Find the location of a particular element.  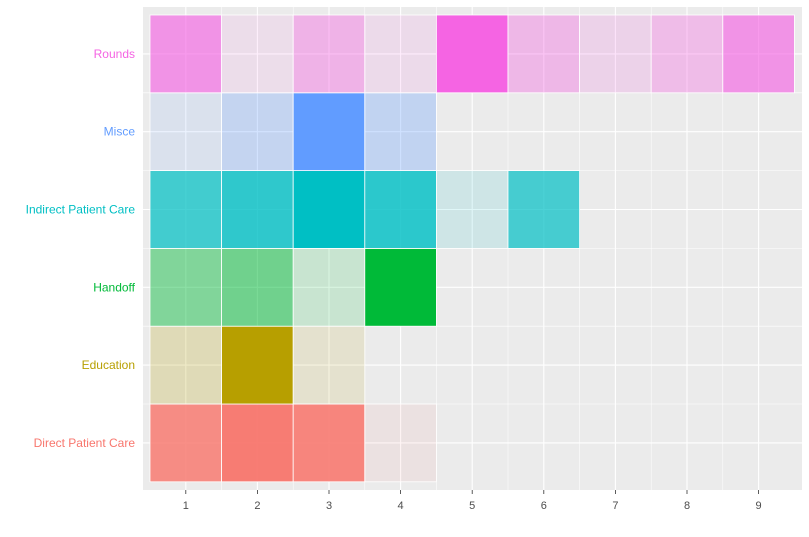

x-tick-label: 1 is located at coordinates (186, 506).